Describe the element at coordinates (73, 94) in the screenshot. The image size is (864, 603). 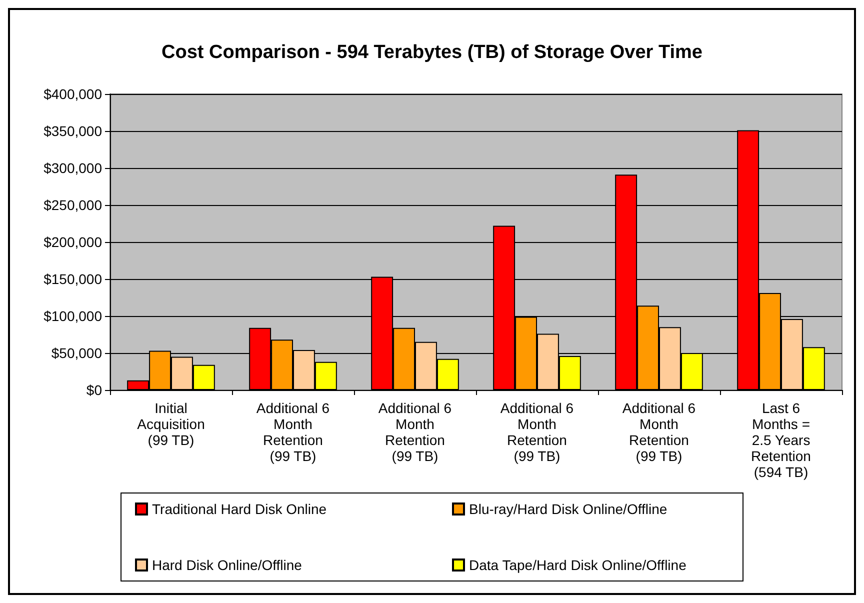
I see `y-tick-label: $400,000` at that location.